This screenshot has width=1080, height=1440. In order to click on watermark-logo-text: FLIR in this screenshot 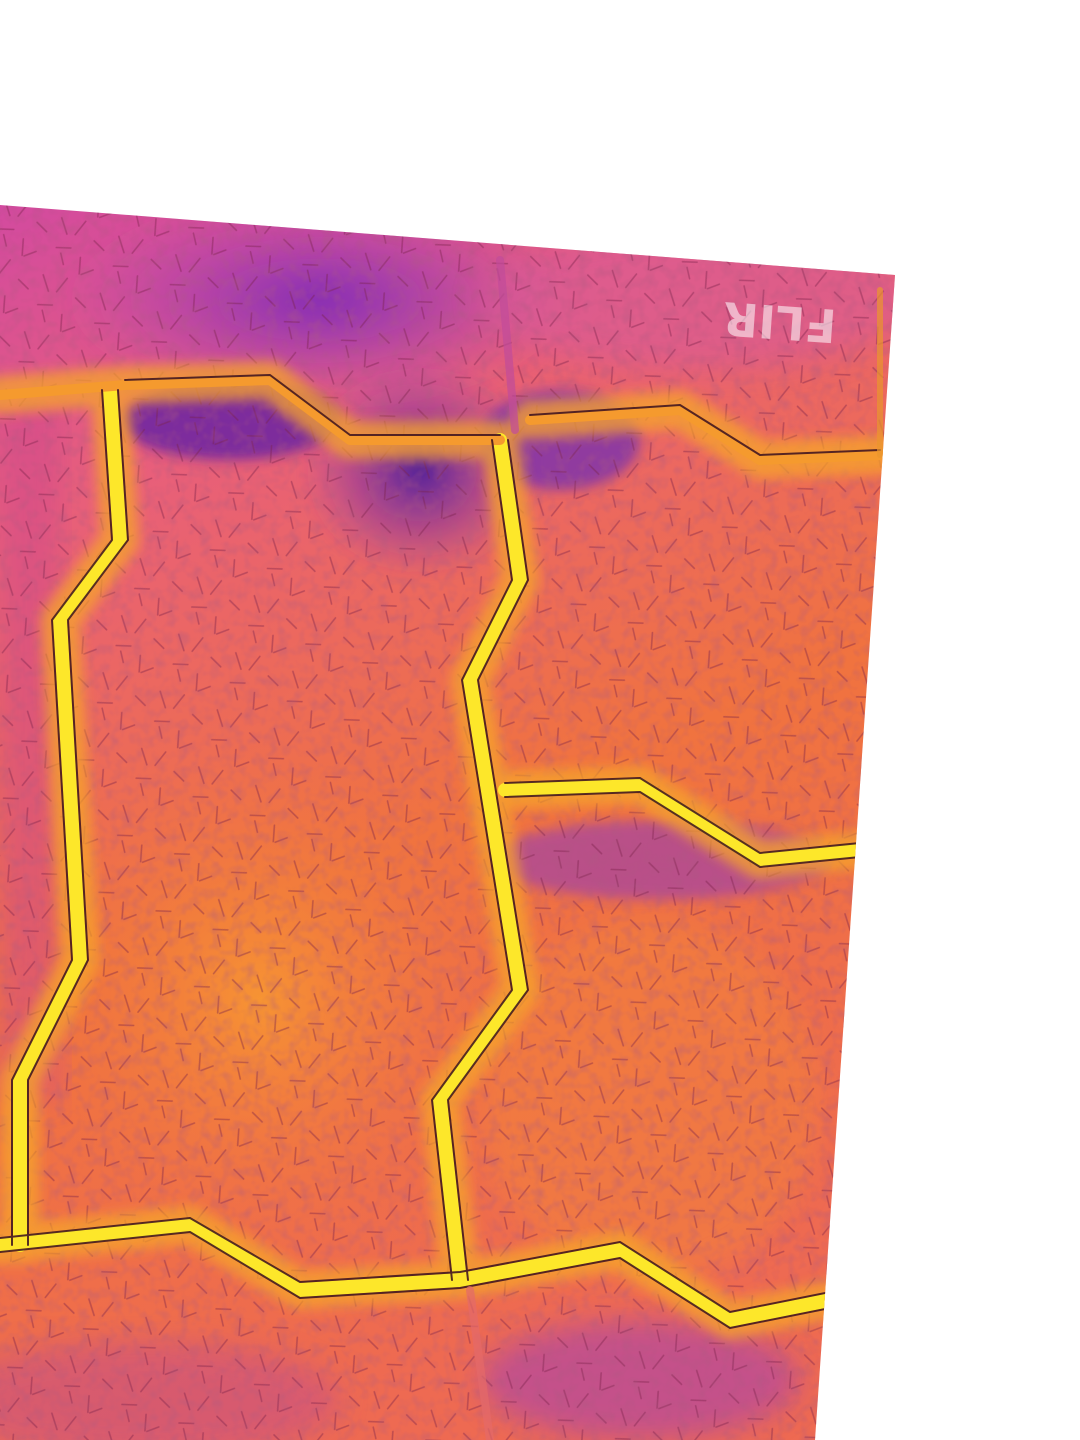, I will do `click(779, 322)`.